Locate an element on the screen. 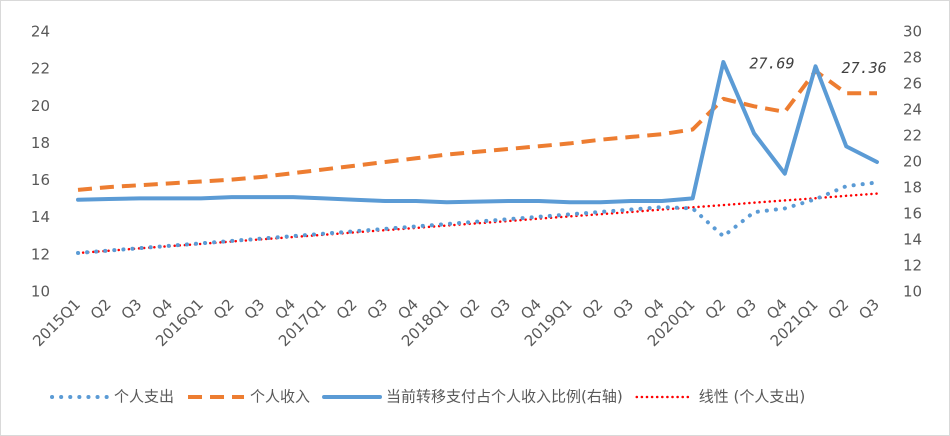 Image resolution: width=950 pixels, height=436 pixels. y2-tick-label: 14 is located at coordinates (912, 240).